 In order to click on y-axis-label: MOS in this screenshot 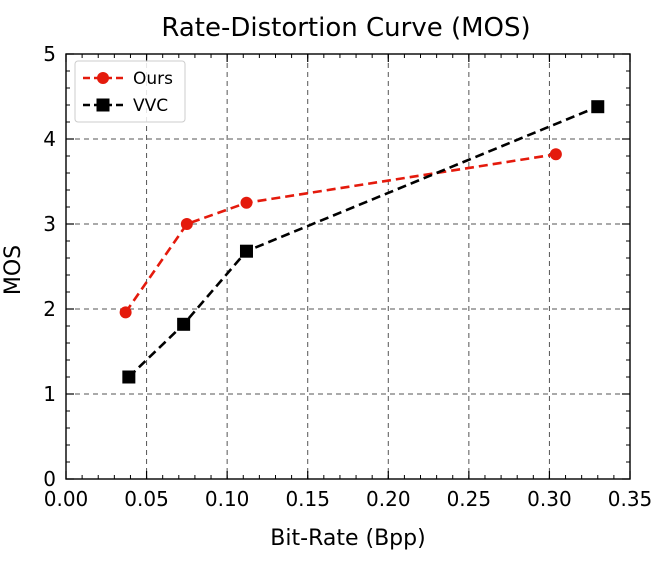, I will do `click(13, 270)`.